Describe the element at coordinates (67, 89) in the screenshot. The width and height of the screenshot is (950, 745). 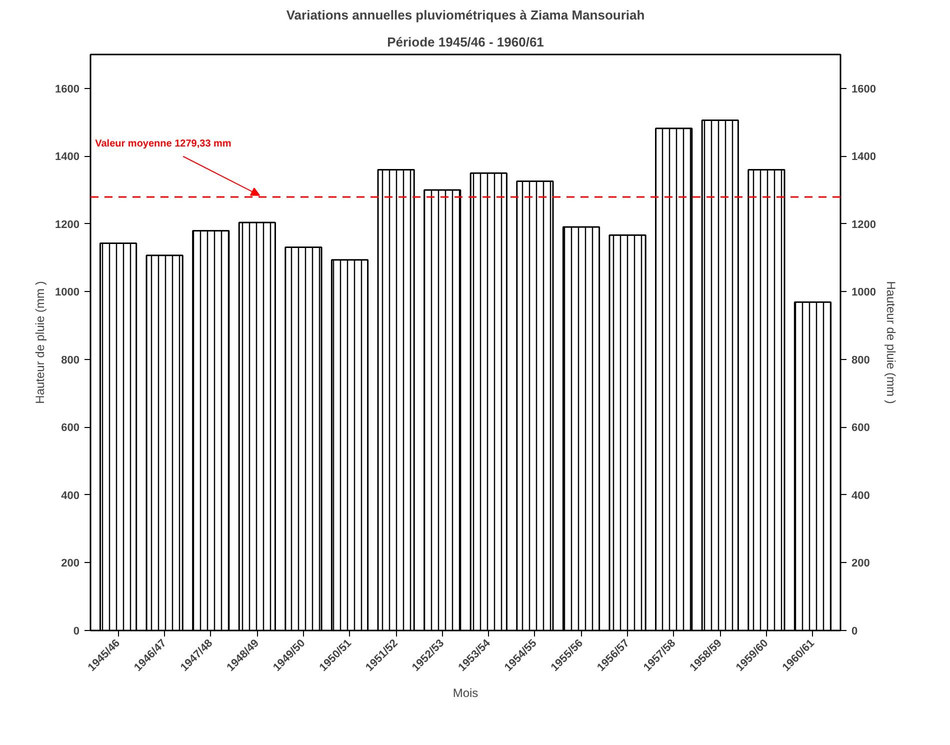
I see `y-tick-label: 1600` at that location.